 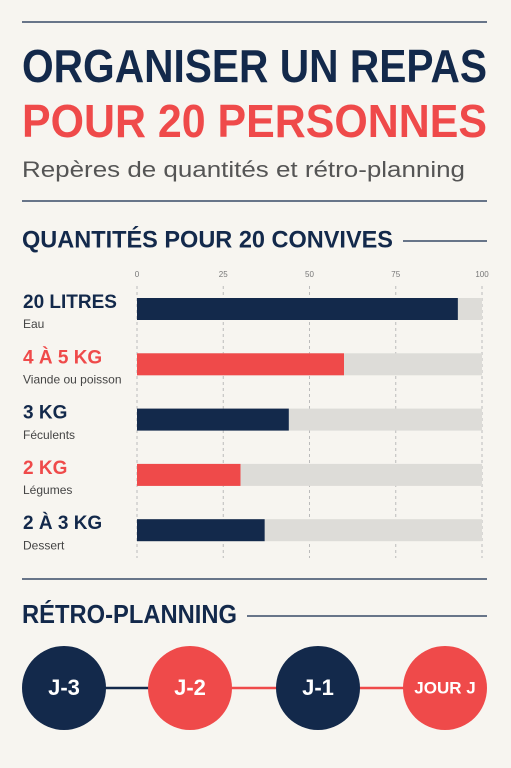 I want to click on category-label: 4 À 5 KG, so click(x=62, y=357).